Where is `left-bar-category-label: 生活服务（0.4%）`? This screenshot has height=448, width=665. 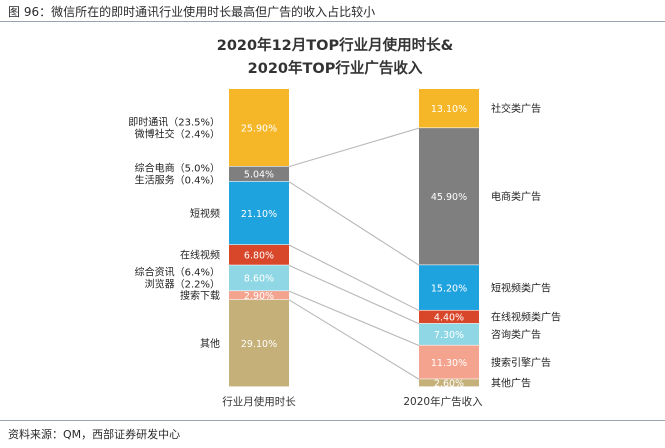
left-bar-category-label: 生活服务（0.4%） is located at coordinates (177, 180).